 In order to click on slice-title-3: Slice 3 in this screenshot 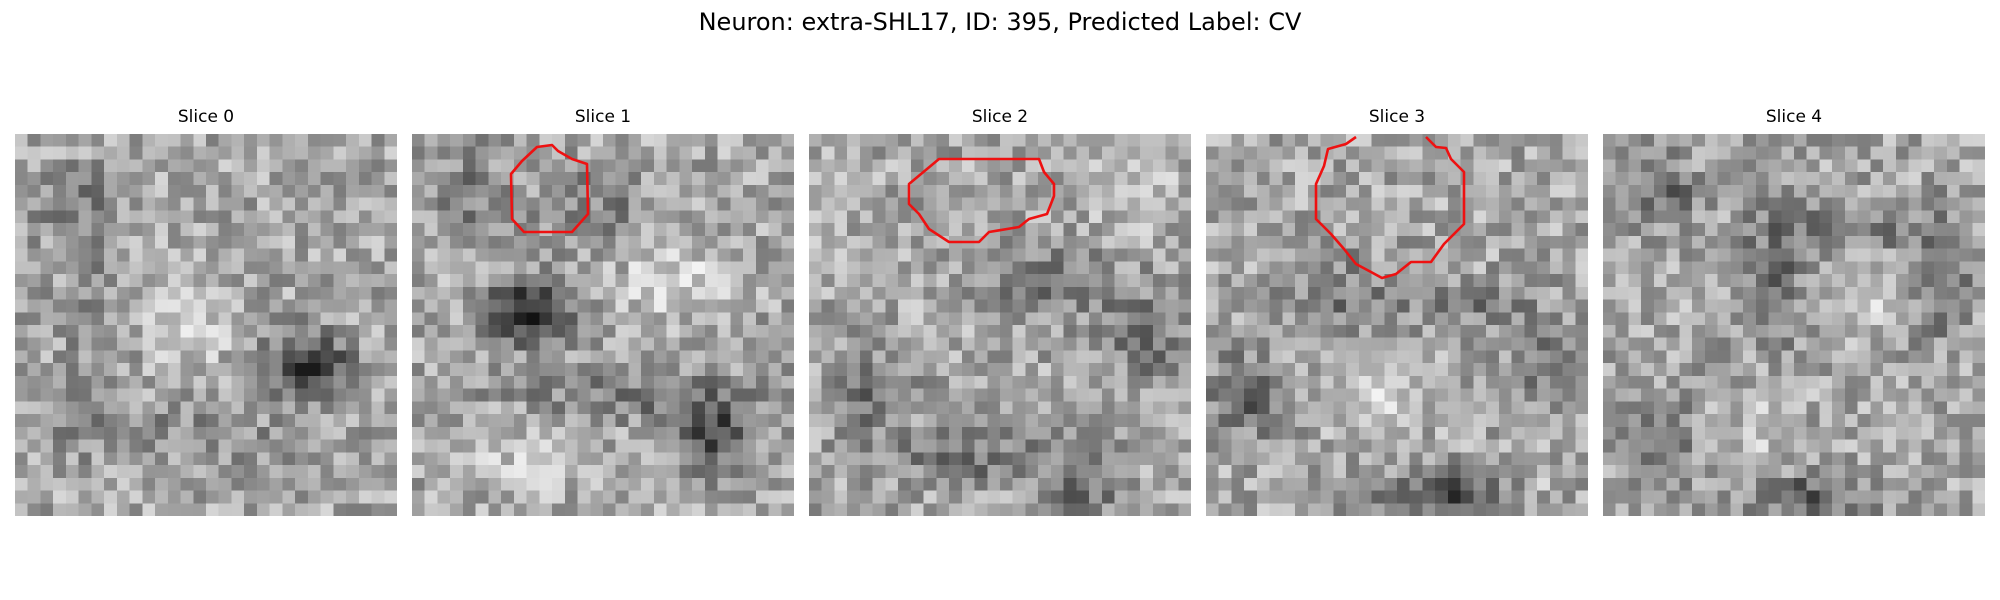, I will do `click(1397, 117)`.